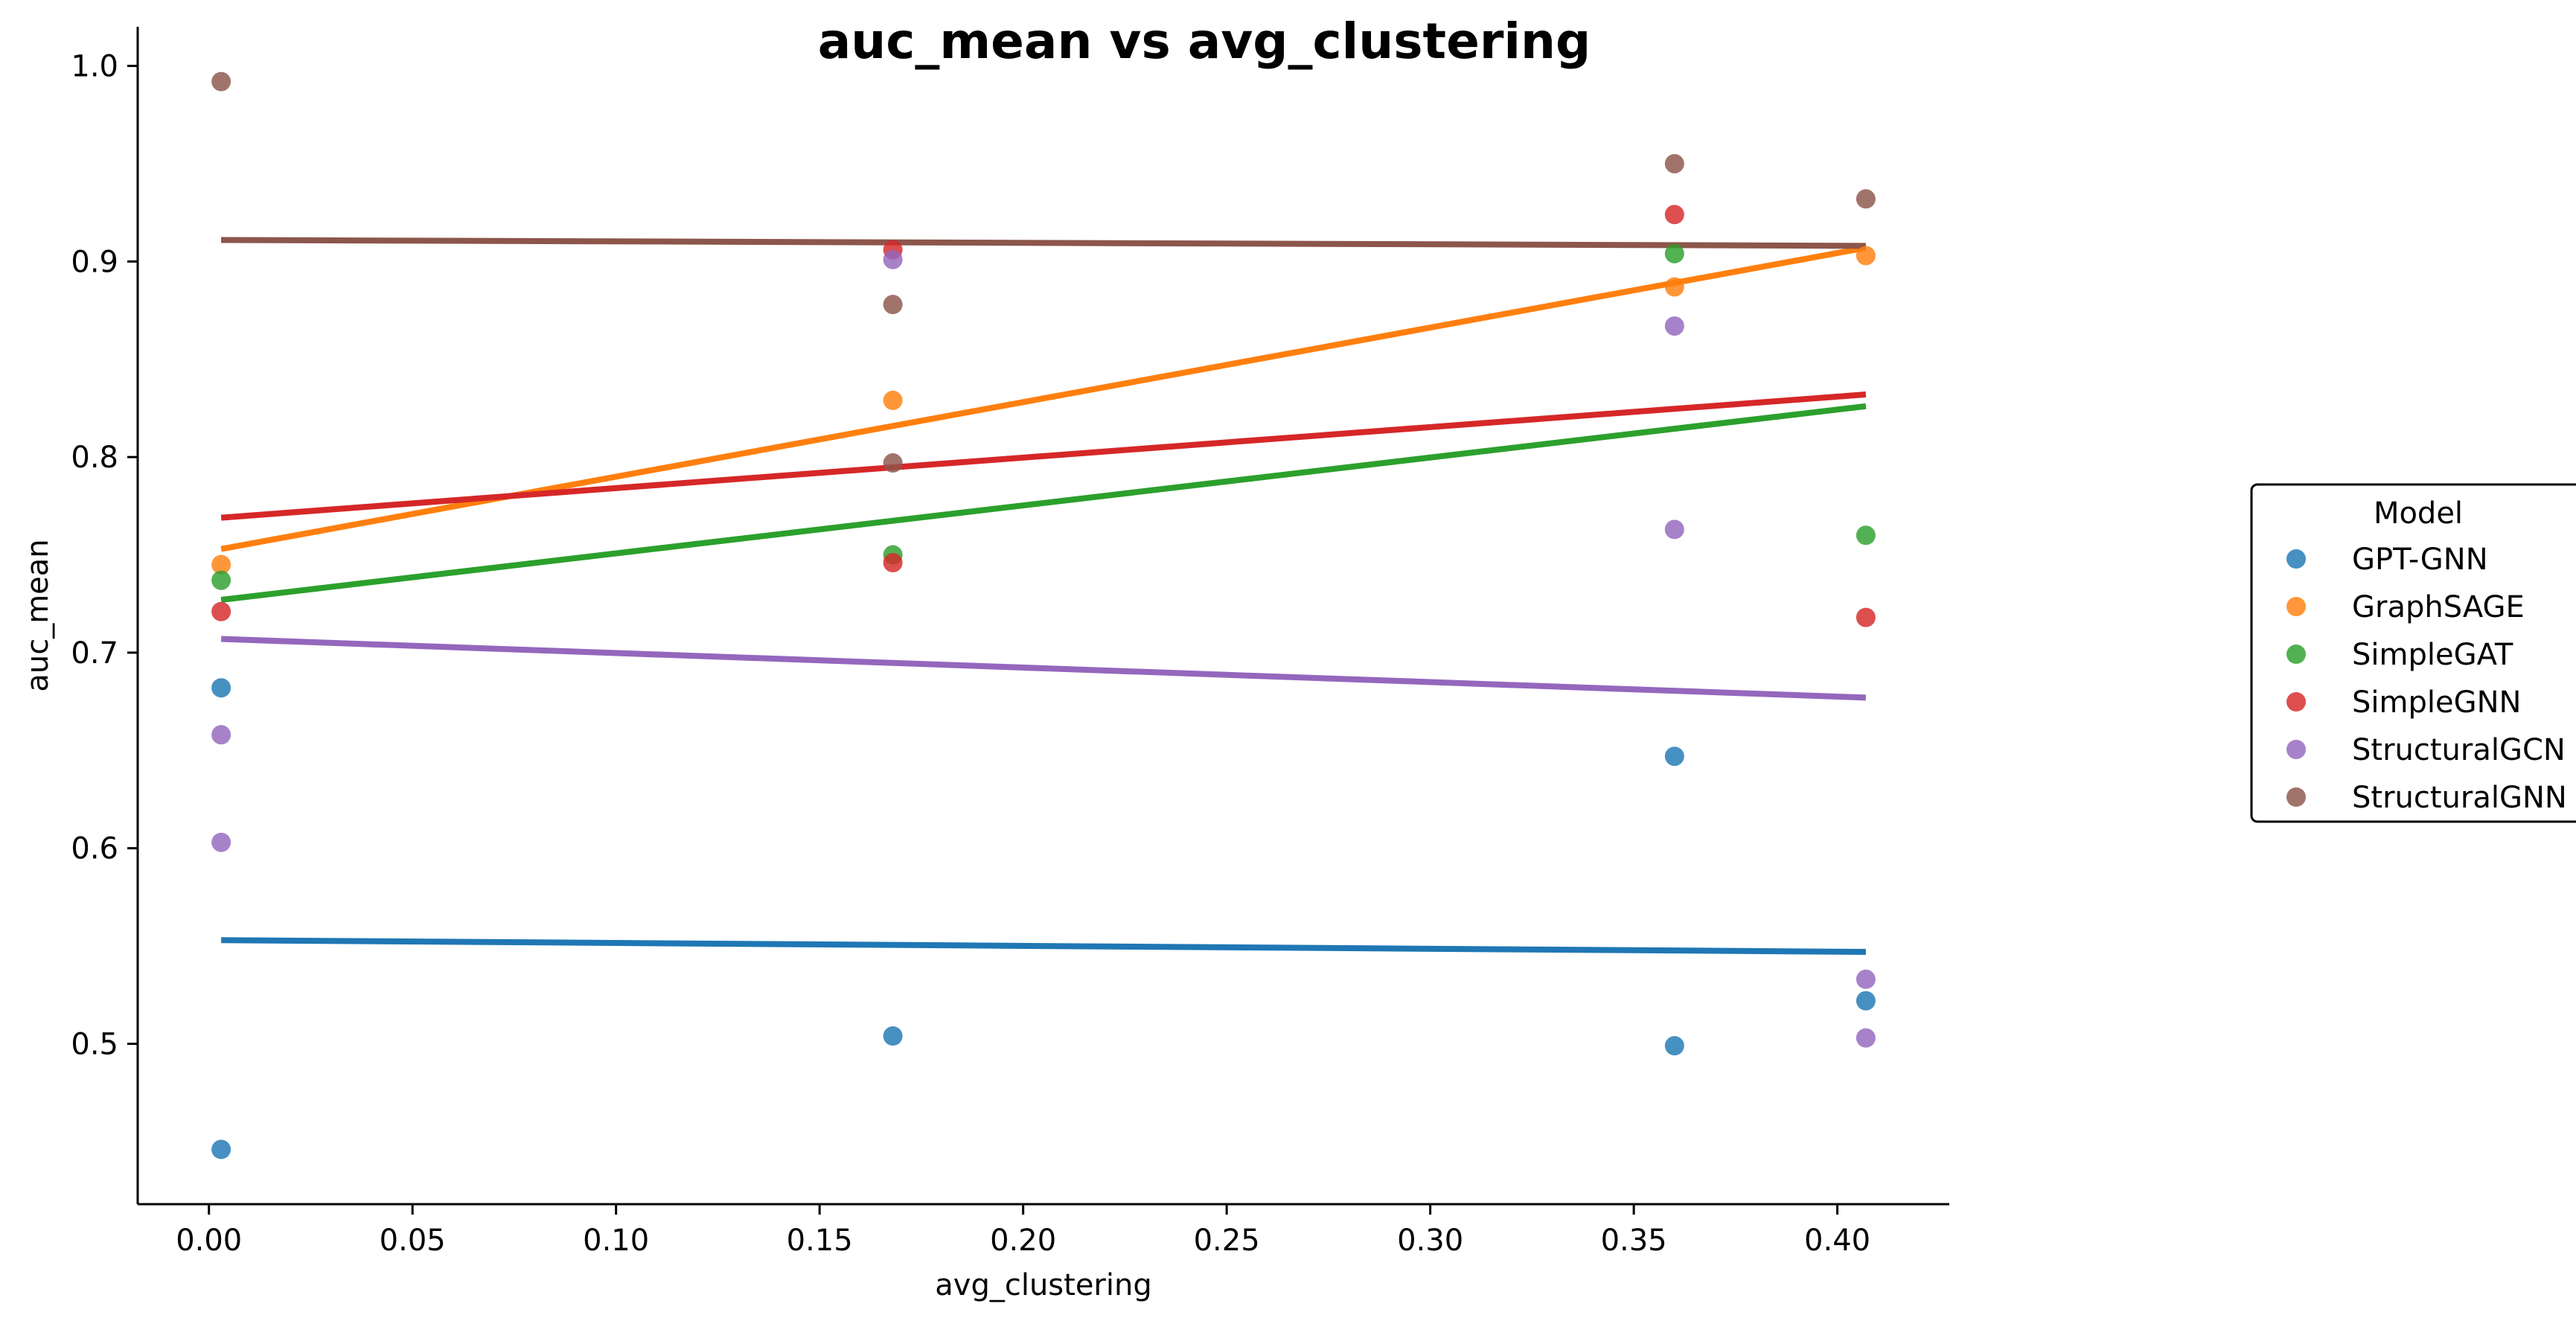  What do you see at coordinates (2420, 560) in the screenshot?
I see `legend-label-gpt-gnn: GPT-GNN` at bounding box center [2420, 560].